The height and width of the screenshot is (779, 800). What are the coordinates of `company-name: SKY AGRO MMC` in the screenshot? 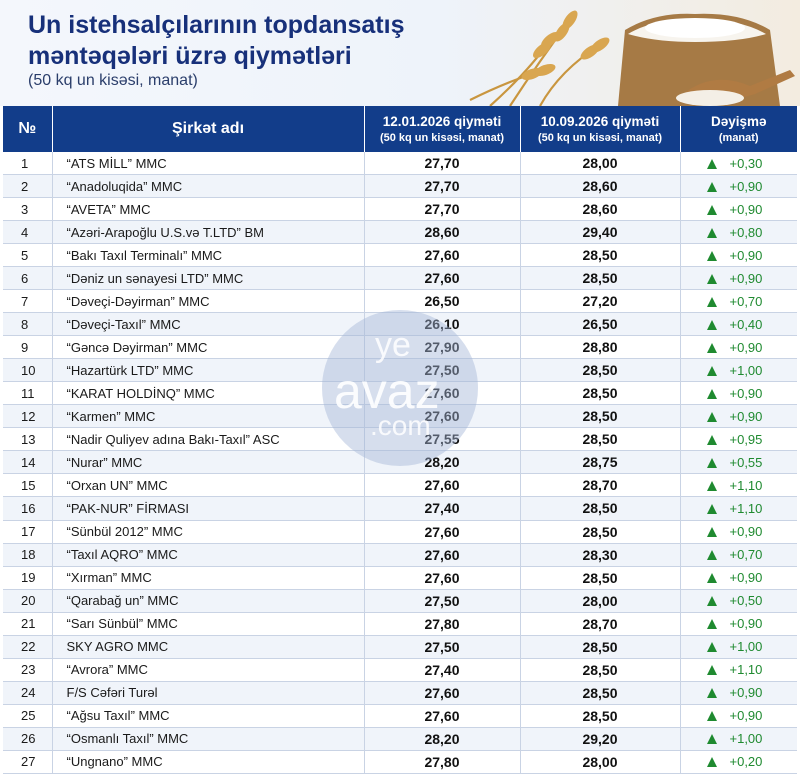 It's located at (208, 647).